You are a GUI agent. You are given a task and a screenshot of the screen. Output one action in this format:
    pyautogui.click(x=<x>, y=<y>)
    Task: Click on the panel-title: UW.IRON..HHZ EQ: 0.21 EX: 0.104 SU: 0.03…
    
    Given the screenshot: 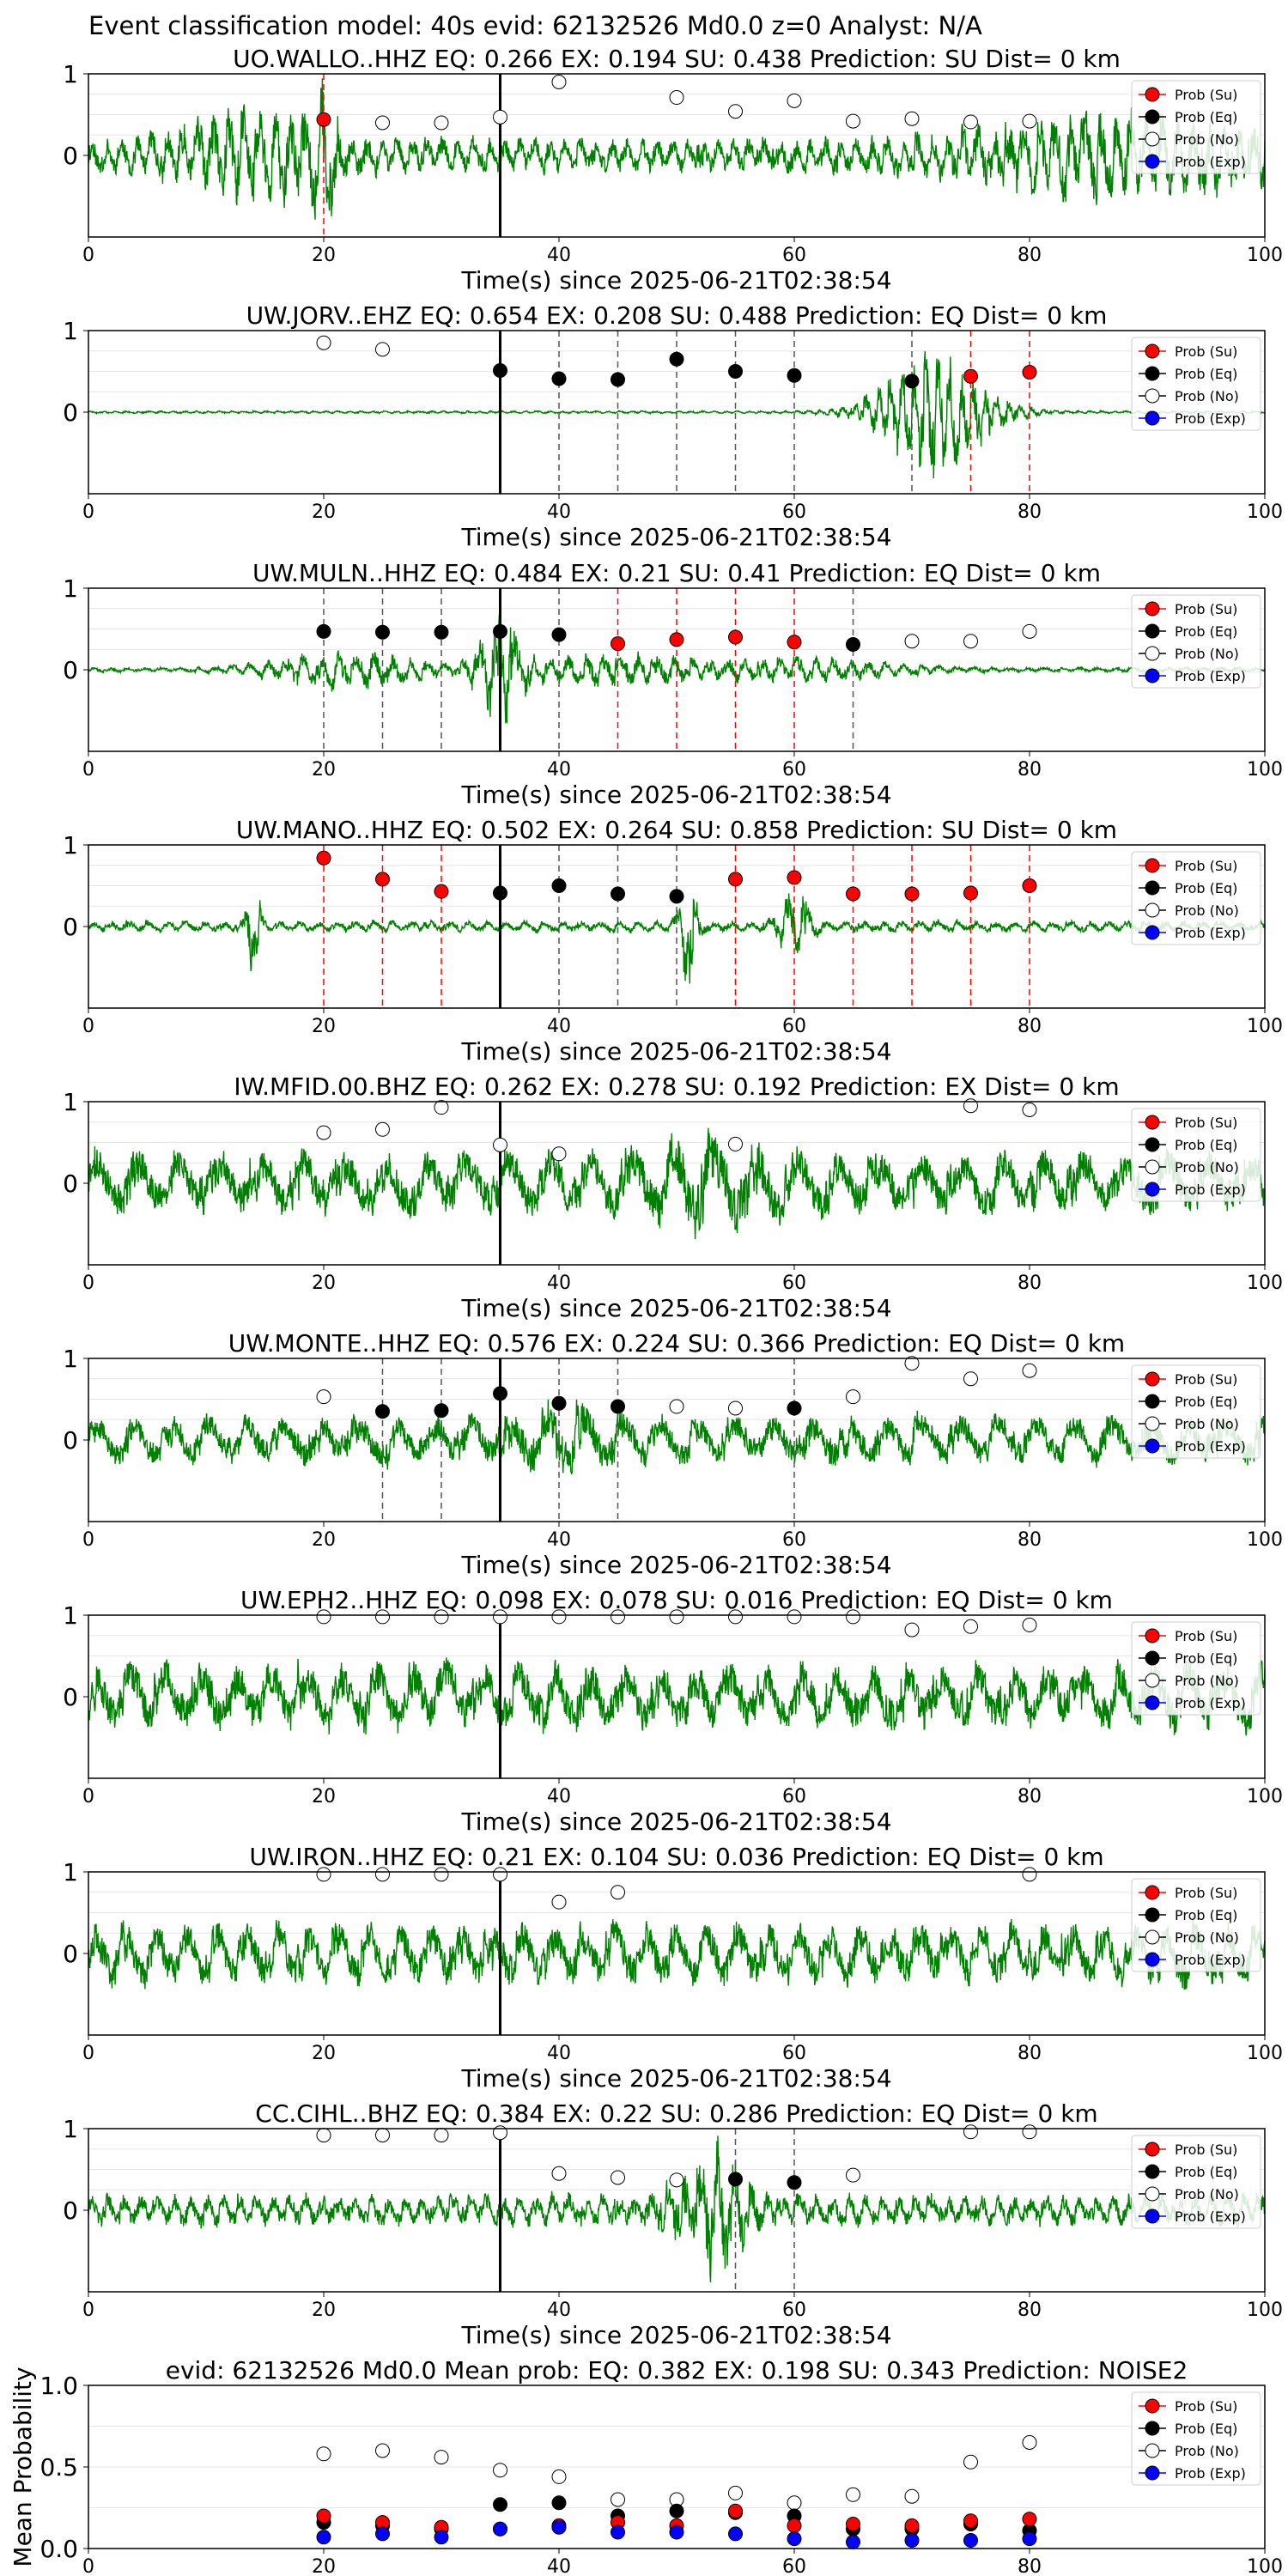 What is the action you would take?
    pyautogui.click(x=676, y=1857)
    